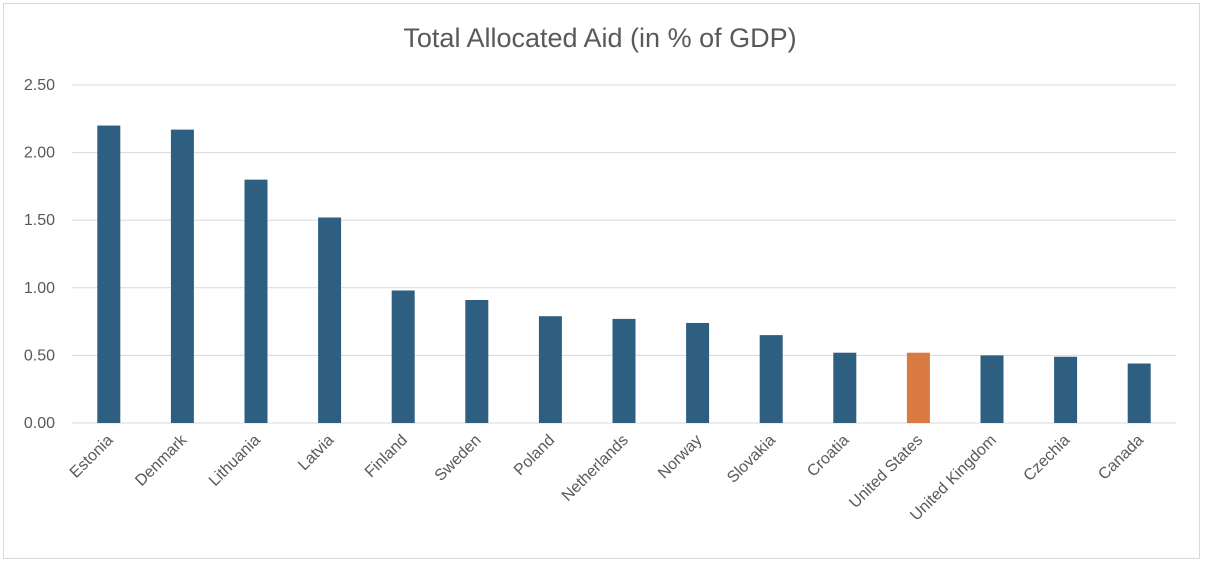 The width and height of the screenshot is (1206, 566). What do you see at coordinates (918, 387) in the screenshot?
I see `bar-united-states` at bounding box center [918, 387].